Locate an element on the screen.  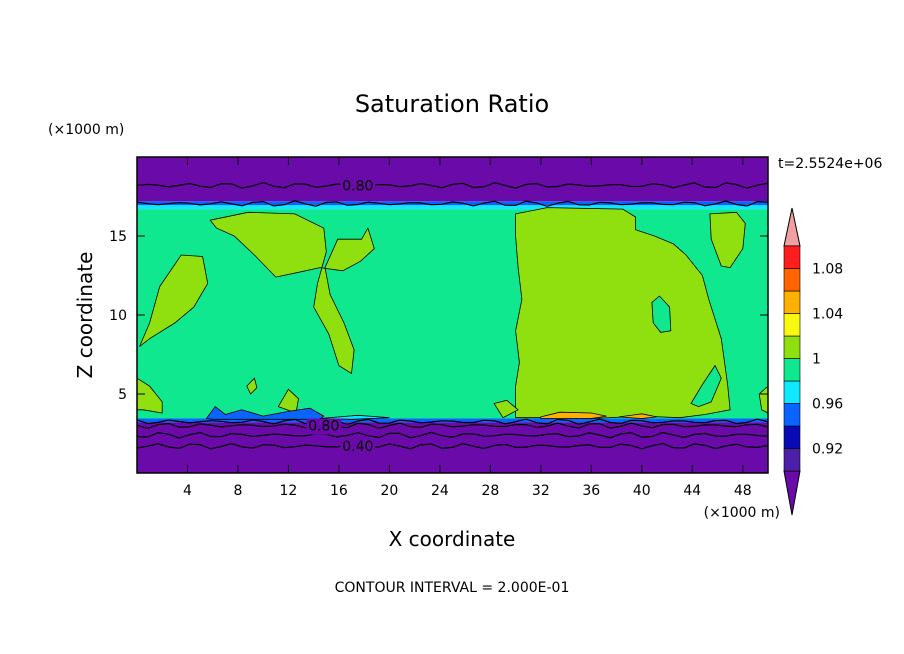
colorbar-label-2: 1 is located at coordinates (816, 360).